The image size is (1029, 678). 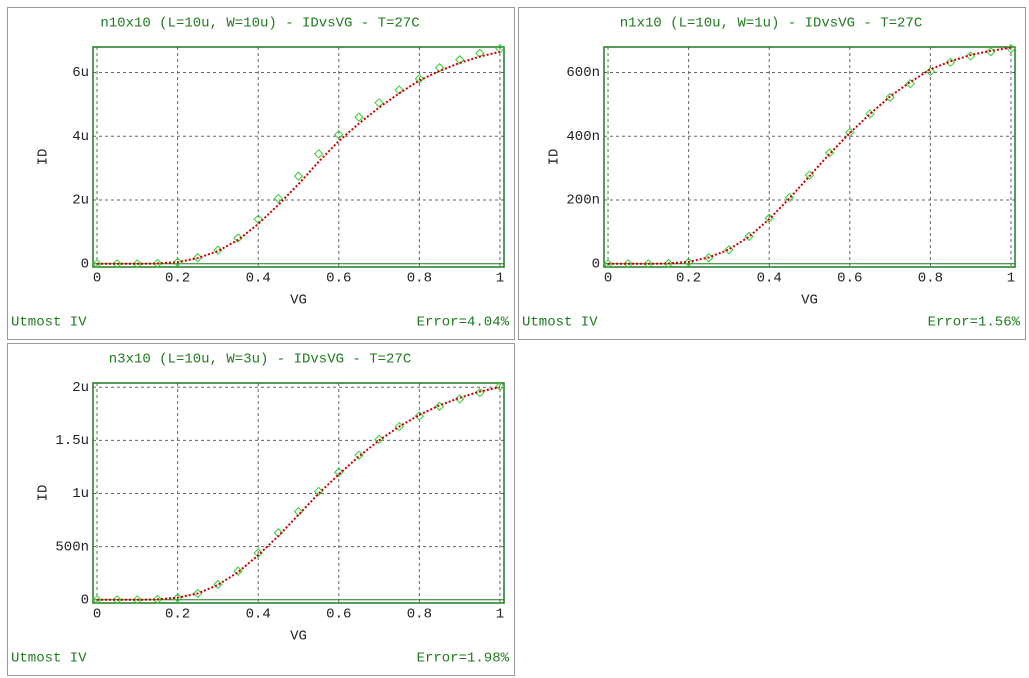 What do you see at coordinates (463, 659) in the screenshot?
I see `error-note: Error=1.98%` at bounding box center [463, 659].